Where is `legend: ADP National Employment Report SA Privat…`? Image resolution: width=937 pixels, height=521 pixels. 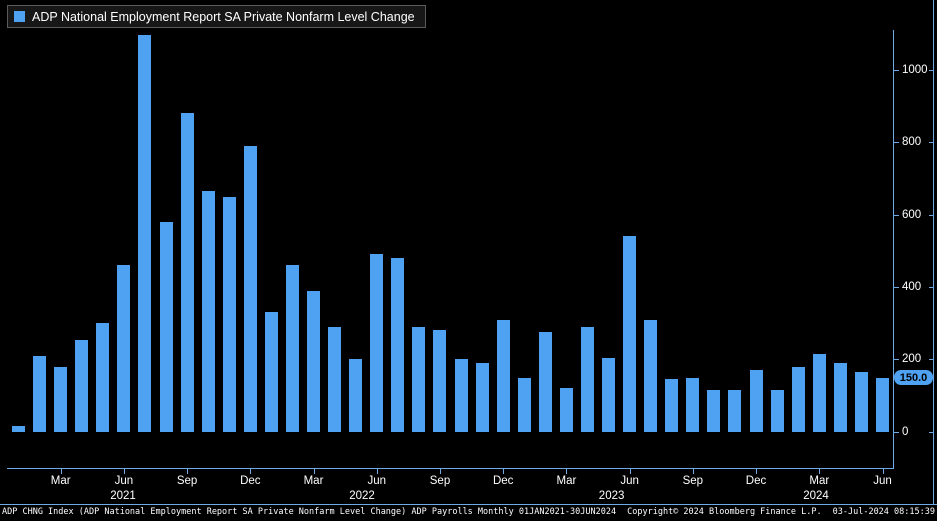 legend: ADP National Employment Report SA Privat… is located at coordinates (216, 16).